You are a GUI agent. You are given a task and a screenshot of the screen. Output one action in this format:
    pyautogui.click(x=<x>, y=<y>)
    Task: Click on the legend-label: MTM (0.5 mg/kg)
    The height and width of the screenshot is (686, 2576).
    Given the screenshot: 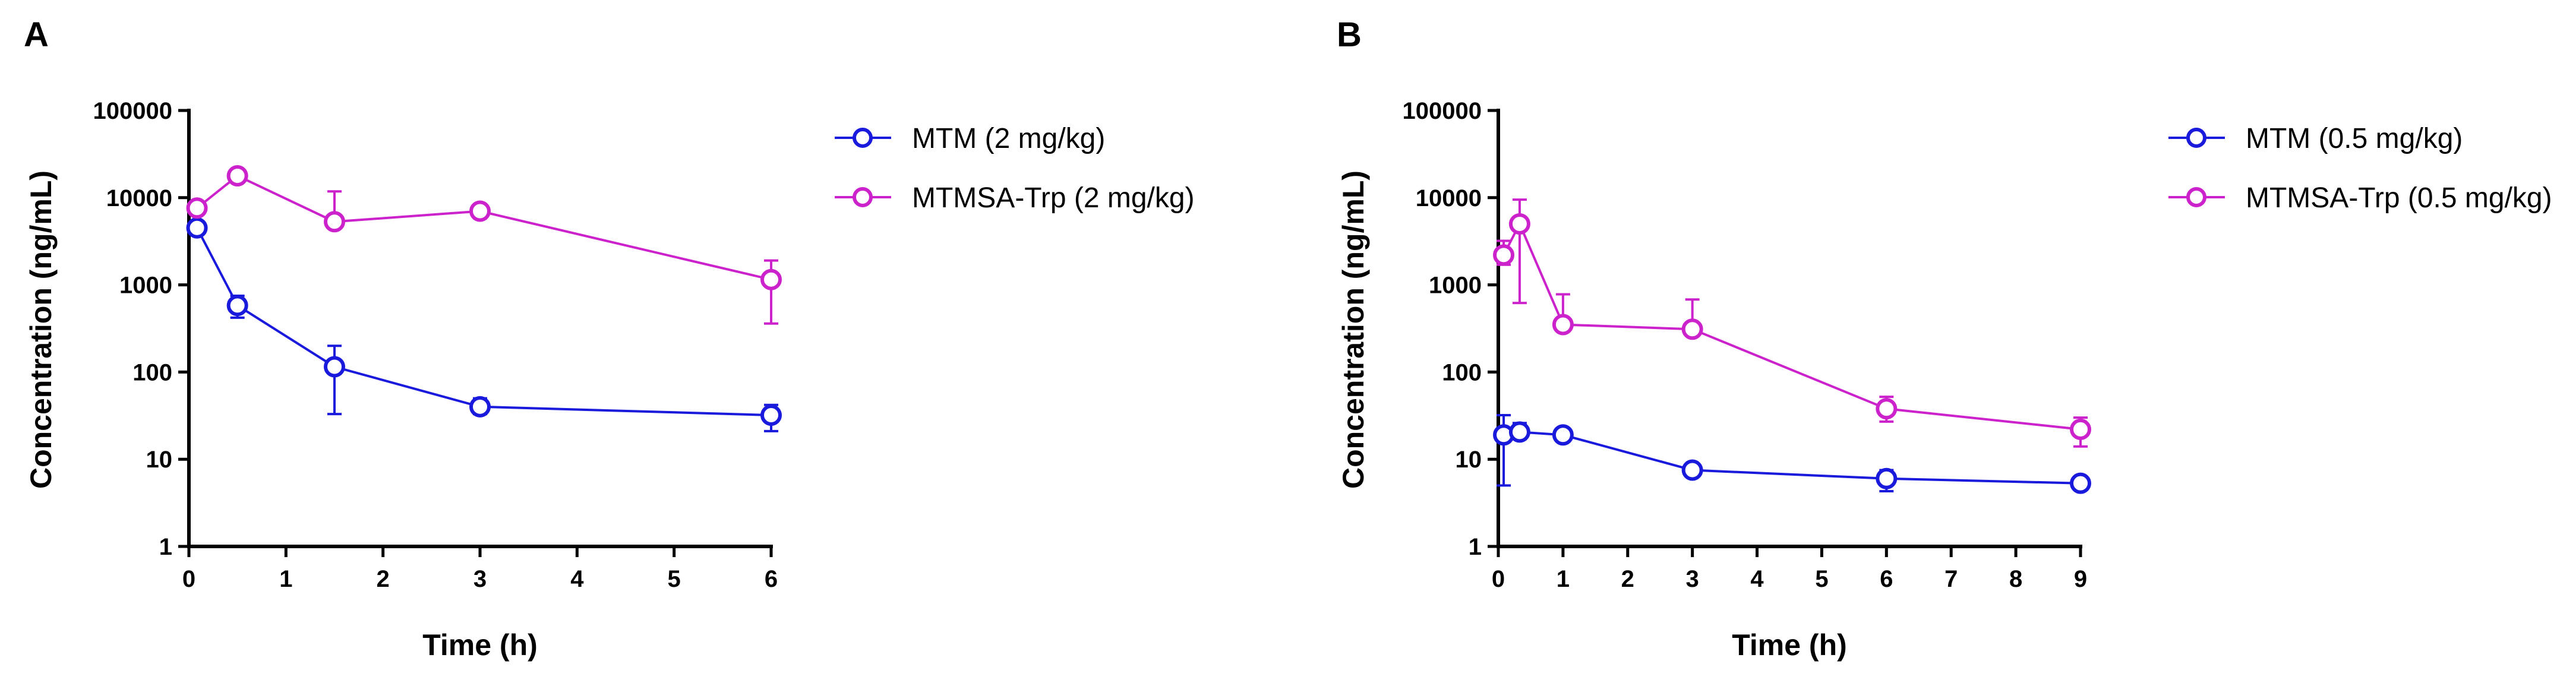 What is the action you would take?
    pyautogui.click(x=2354, y=138)
    